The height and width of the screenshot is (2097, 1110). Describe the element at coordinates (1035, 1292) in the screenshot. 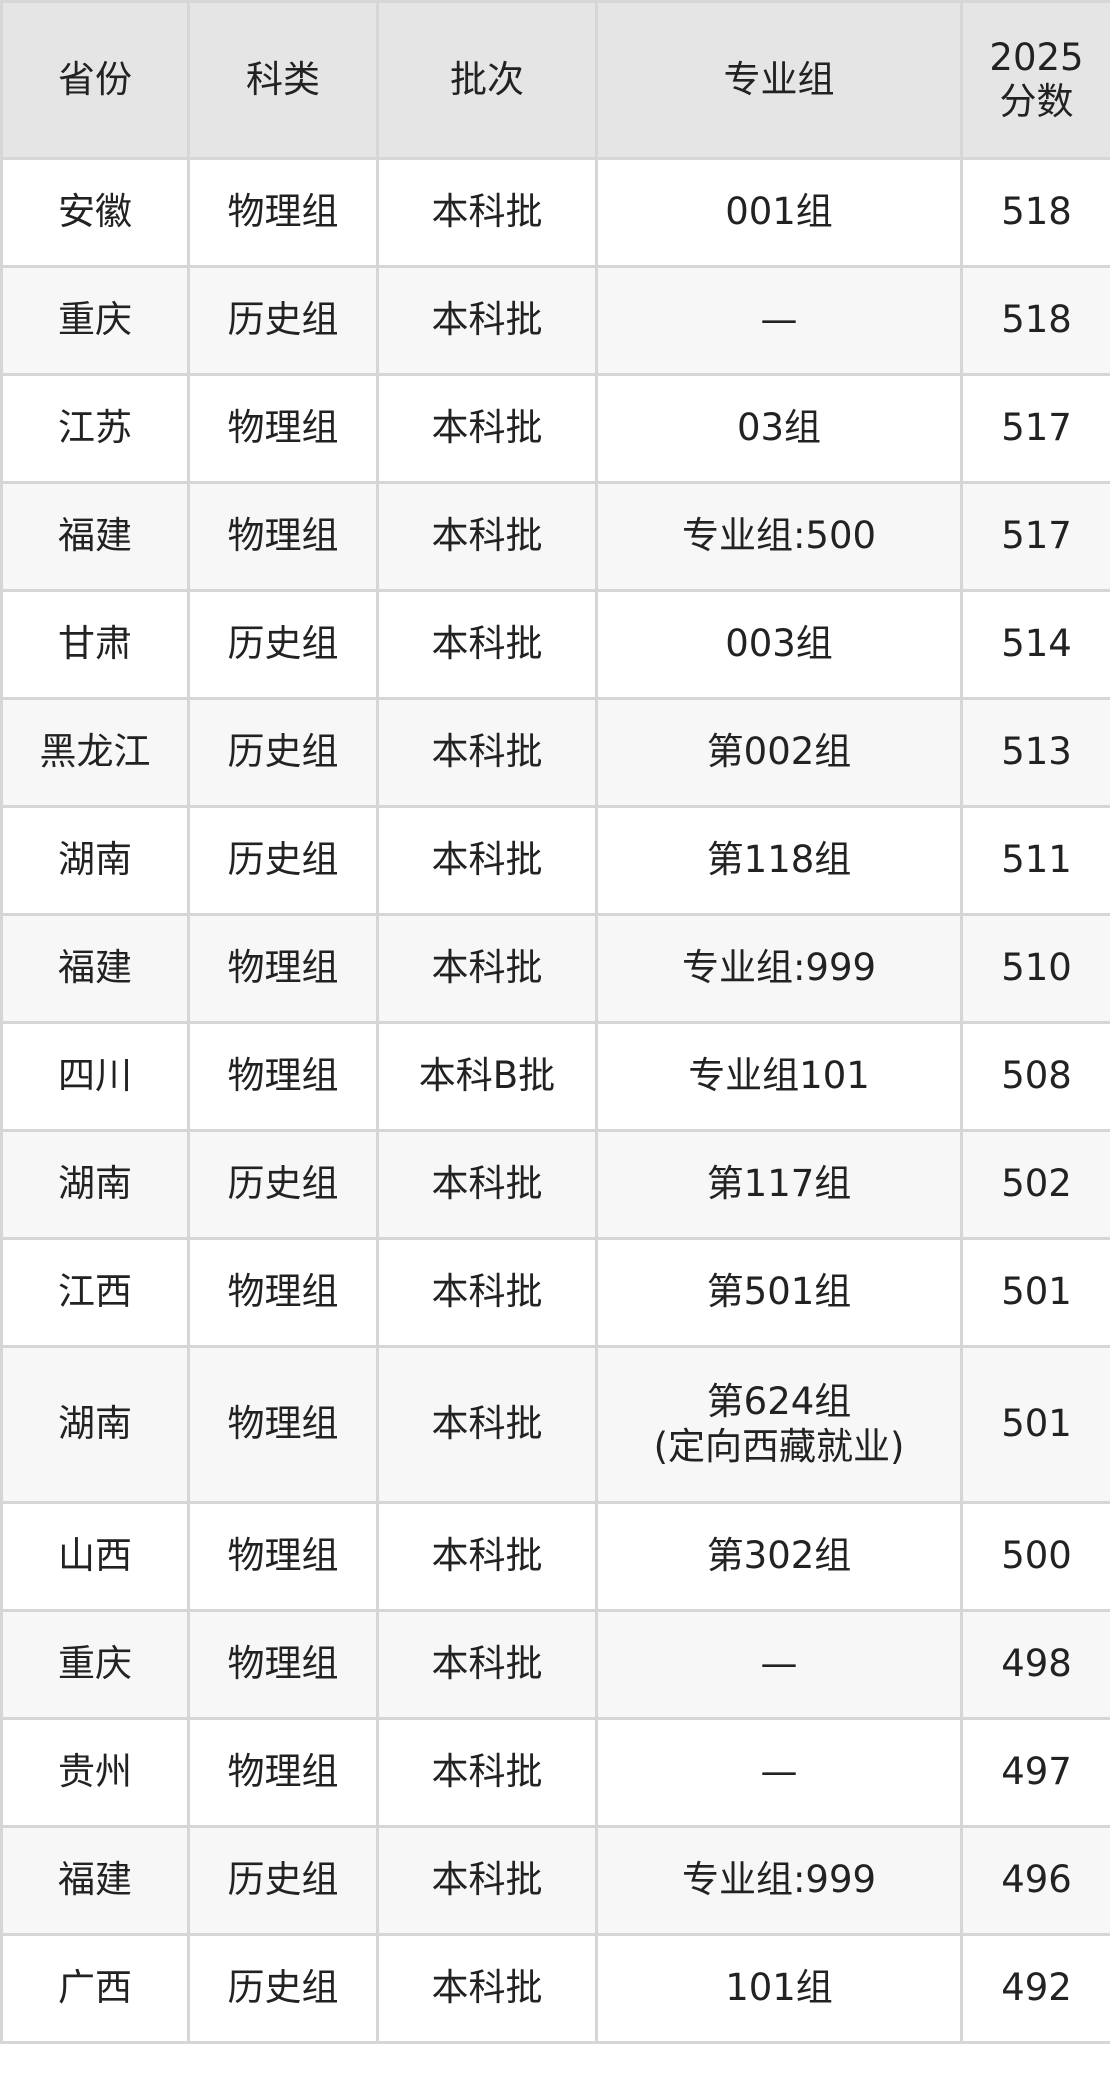

I see `cell-score: 501` at that location.